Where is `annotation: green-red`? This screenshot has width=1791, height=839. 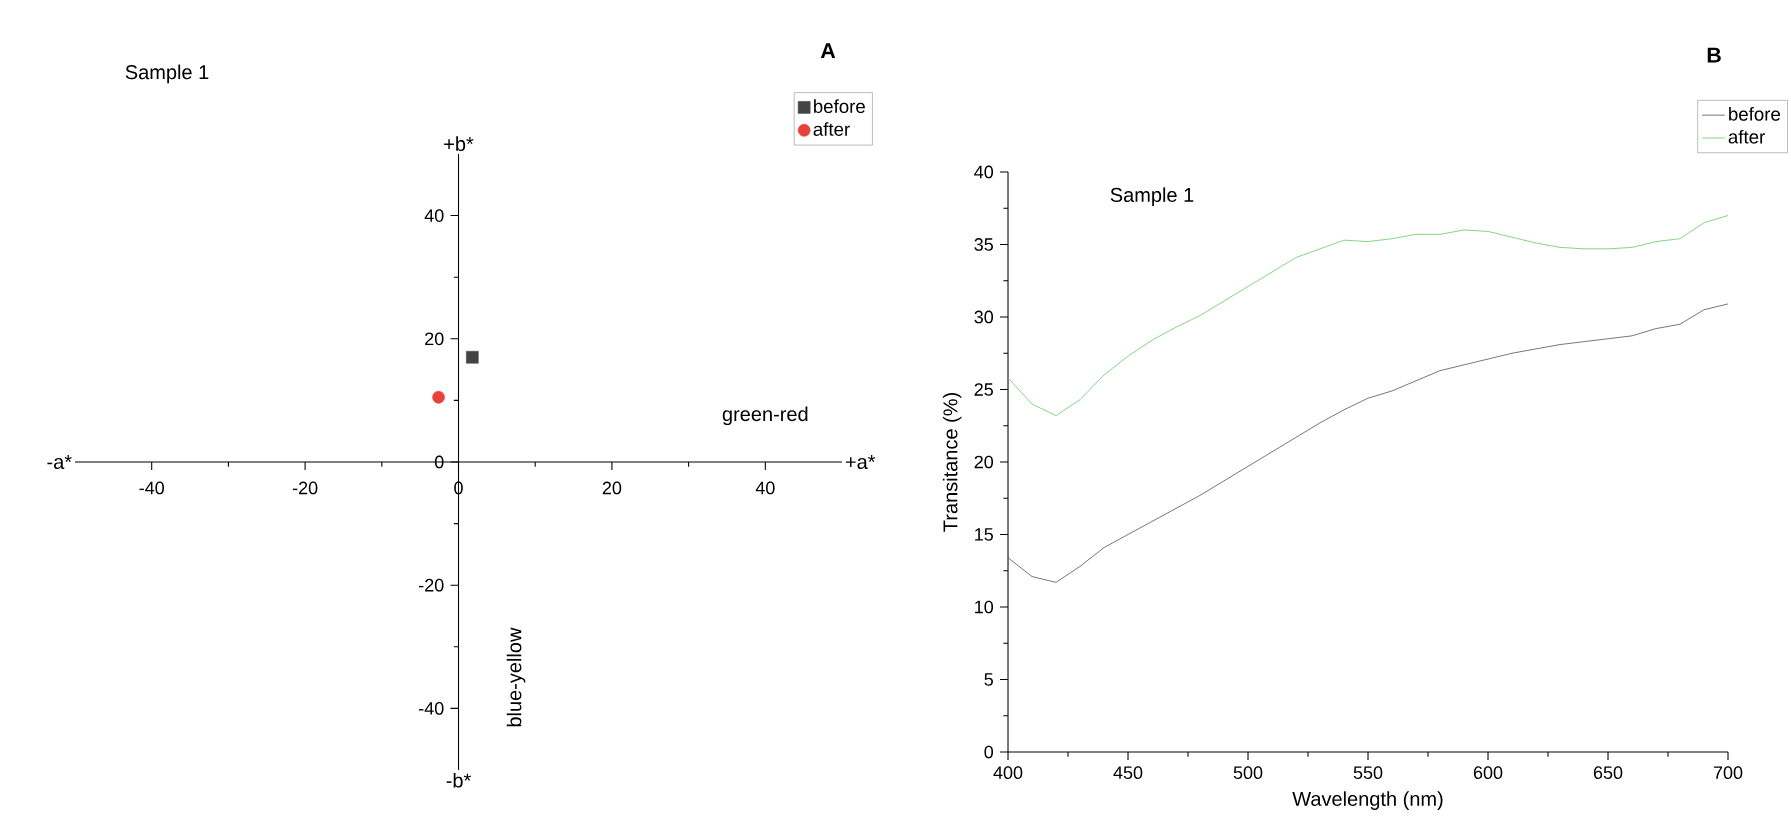
annotation: green-red is located at coordinates (765, 416).